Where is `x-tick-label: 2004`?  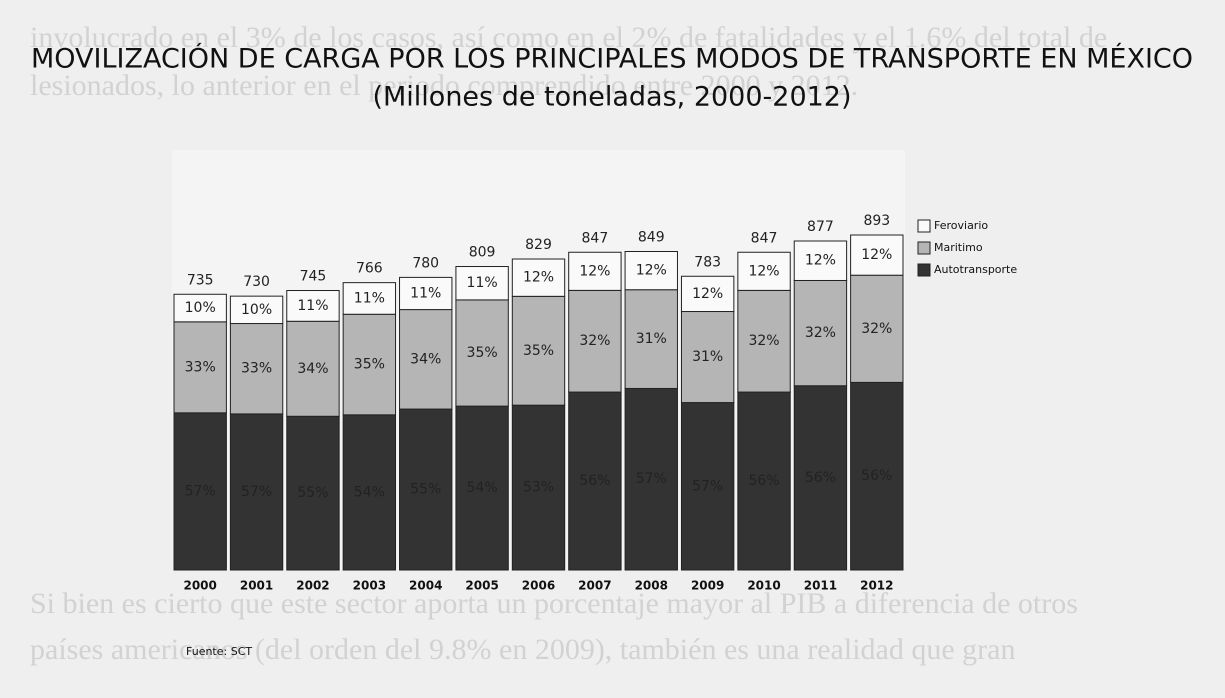
x-tick-label: 2004 is located at coordinates (425, 586).